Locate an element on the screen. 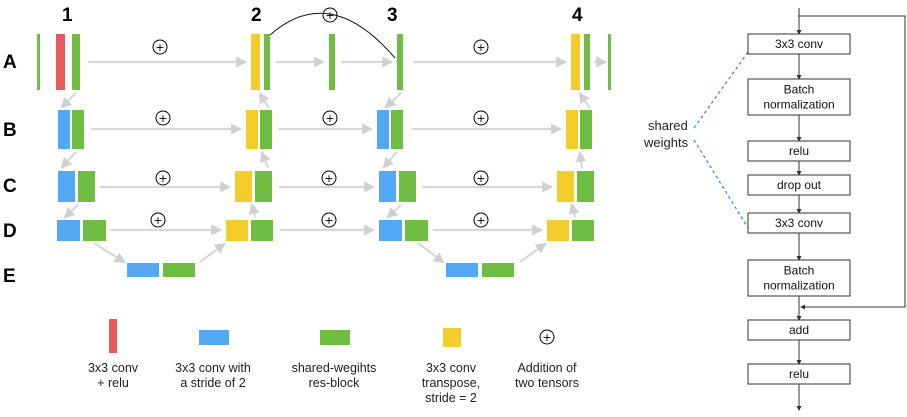 The image size is (907, 417). flow-step-4: drop out is located at coordinates (799, 185).